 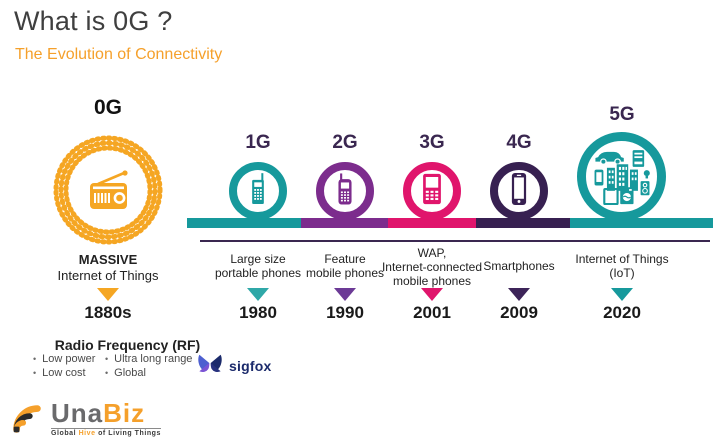 I want to click on ring-4g, so click(x=519, y=191).